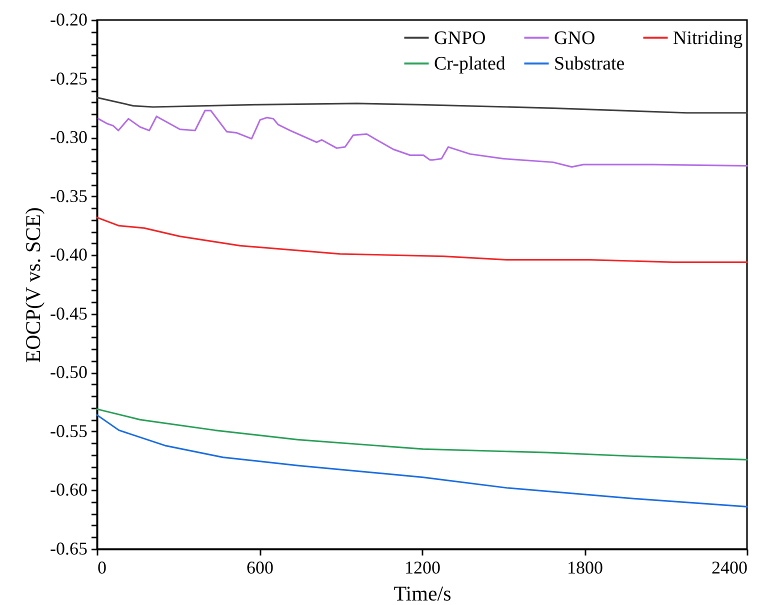 Image resolution: width=770 pixels, height=605 pixels. What do you see at coordinates (69, 78) in the screenshot?
I see `y-tick-label: -0.25` at bounding box center [69, 78].